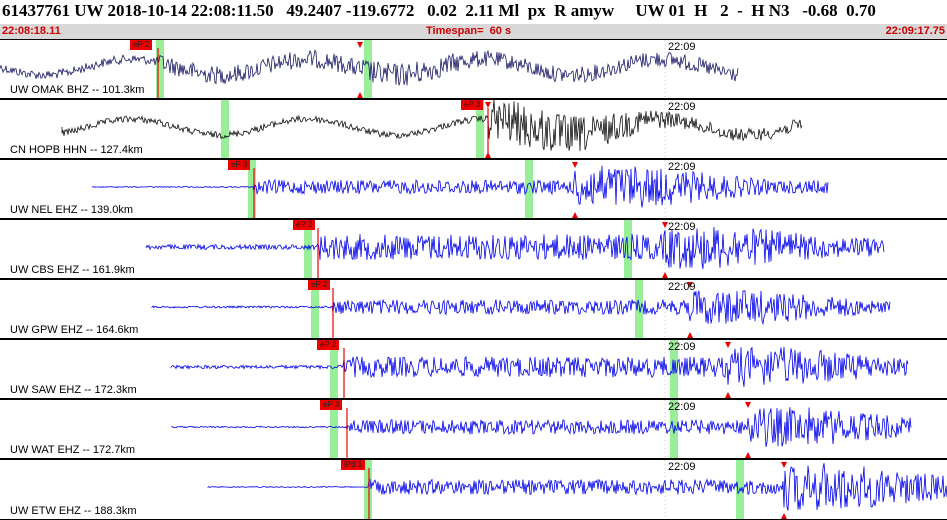 The image size is (947, 520). I want to click on start-time: 22:08:18.11, so click(31, 31).